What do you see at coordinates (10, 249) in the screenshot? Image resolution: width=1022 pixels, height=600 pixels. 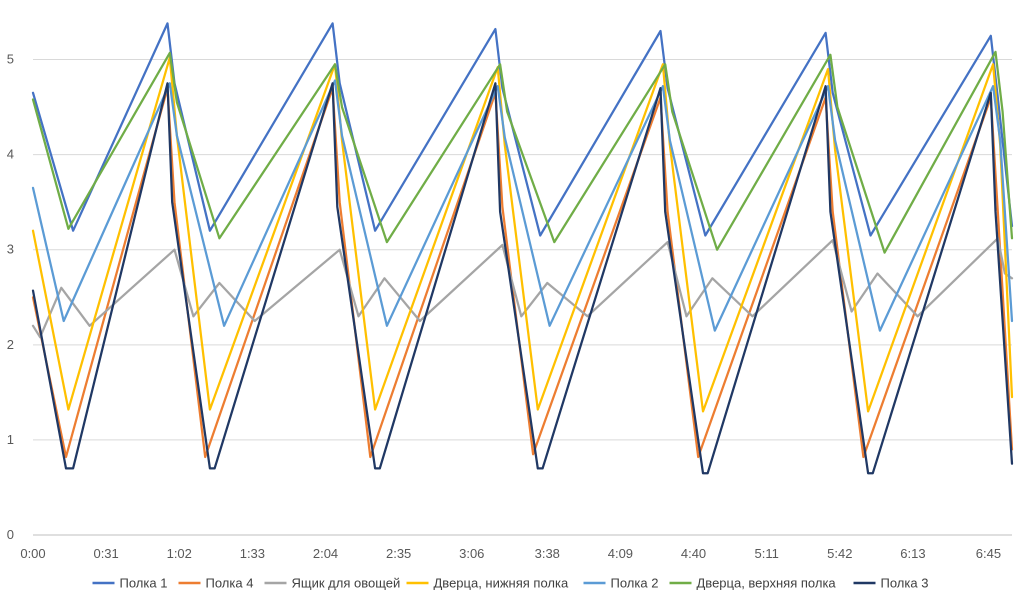 I see `y-tick-label: 3` at bounding box center [10, 249].